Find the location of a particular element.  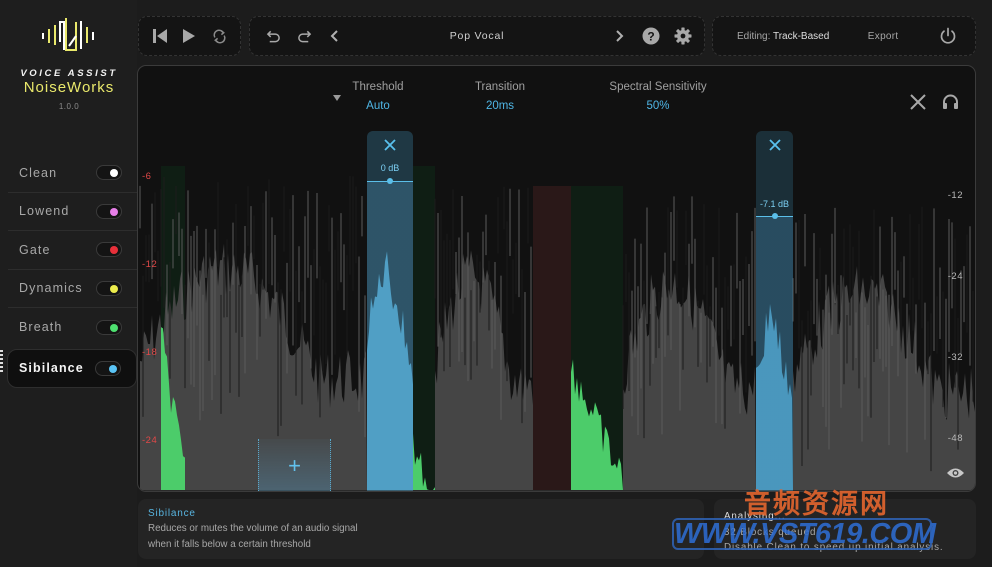

preset-name: Pop Vocal is located at coordinates (477, 36).